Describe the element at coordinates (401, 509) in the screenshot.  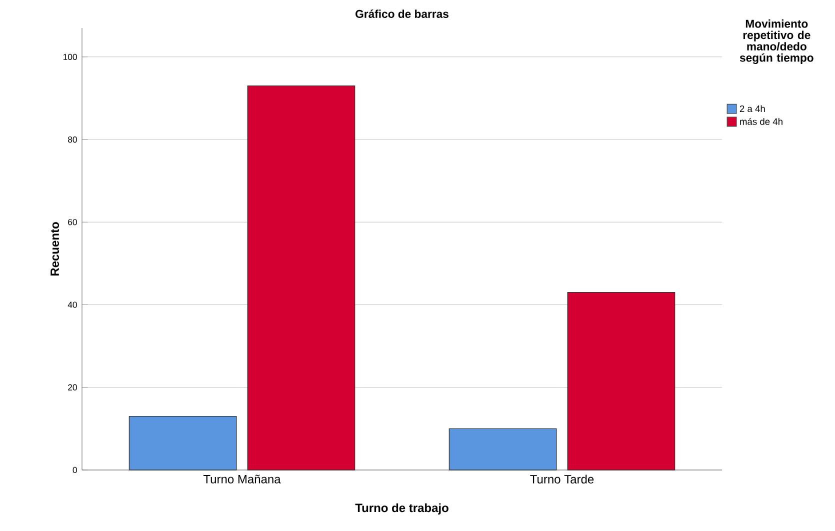
I see `x-axis-title: Turno de trabajo` at that location.